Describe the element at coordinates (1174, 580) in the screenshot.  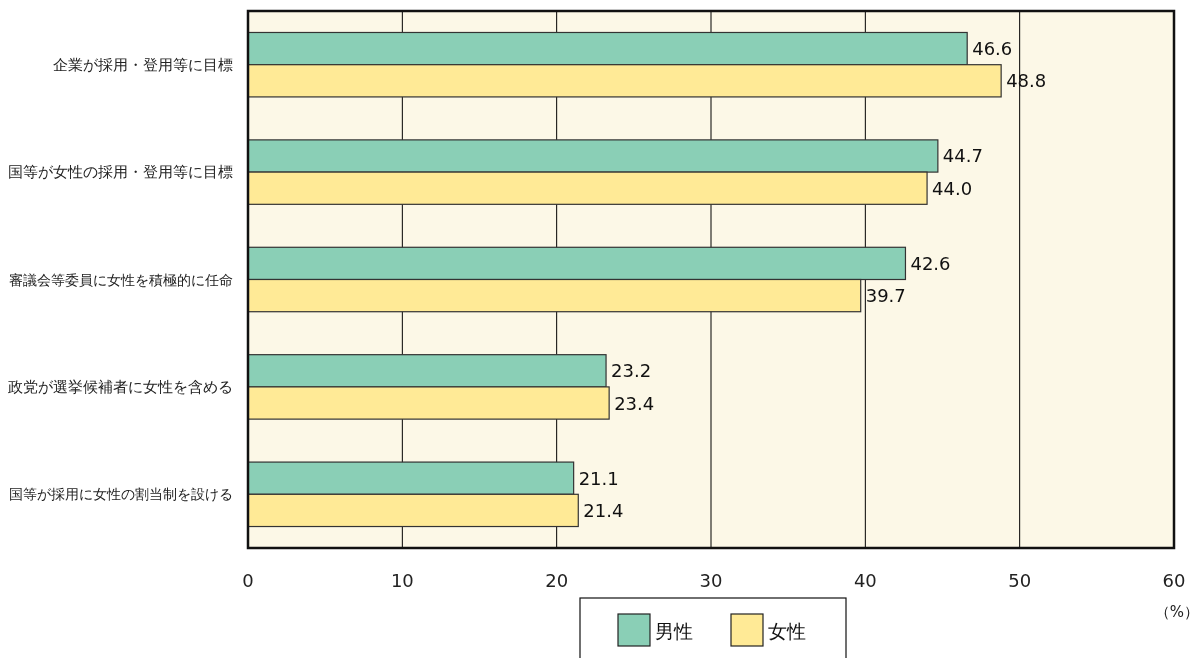
I see `x-tick-label: 60` at that location.